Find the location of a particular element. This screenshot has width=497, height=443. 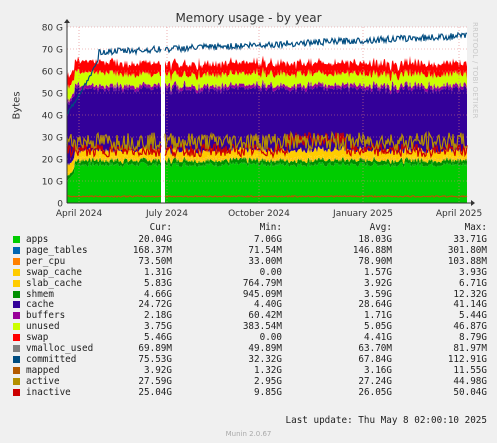

y-tick-label: 70 G is located at coordinates (52, 51).